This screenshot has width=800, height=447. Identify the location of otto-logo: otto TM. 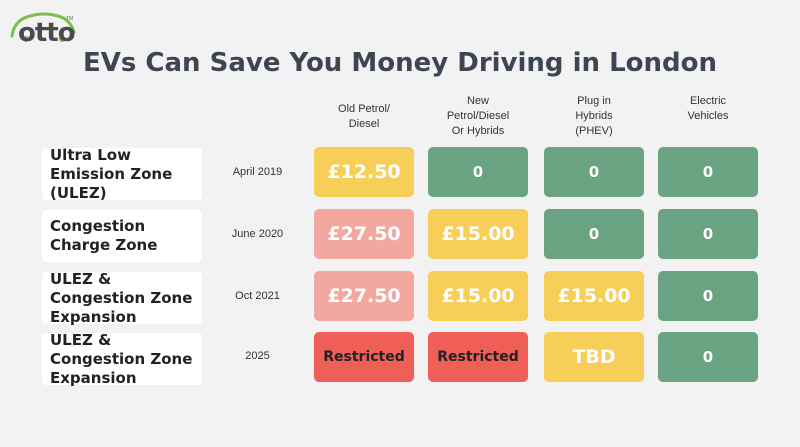
(44, 27).